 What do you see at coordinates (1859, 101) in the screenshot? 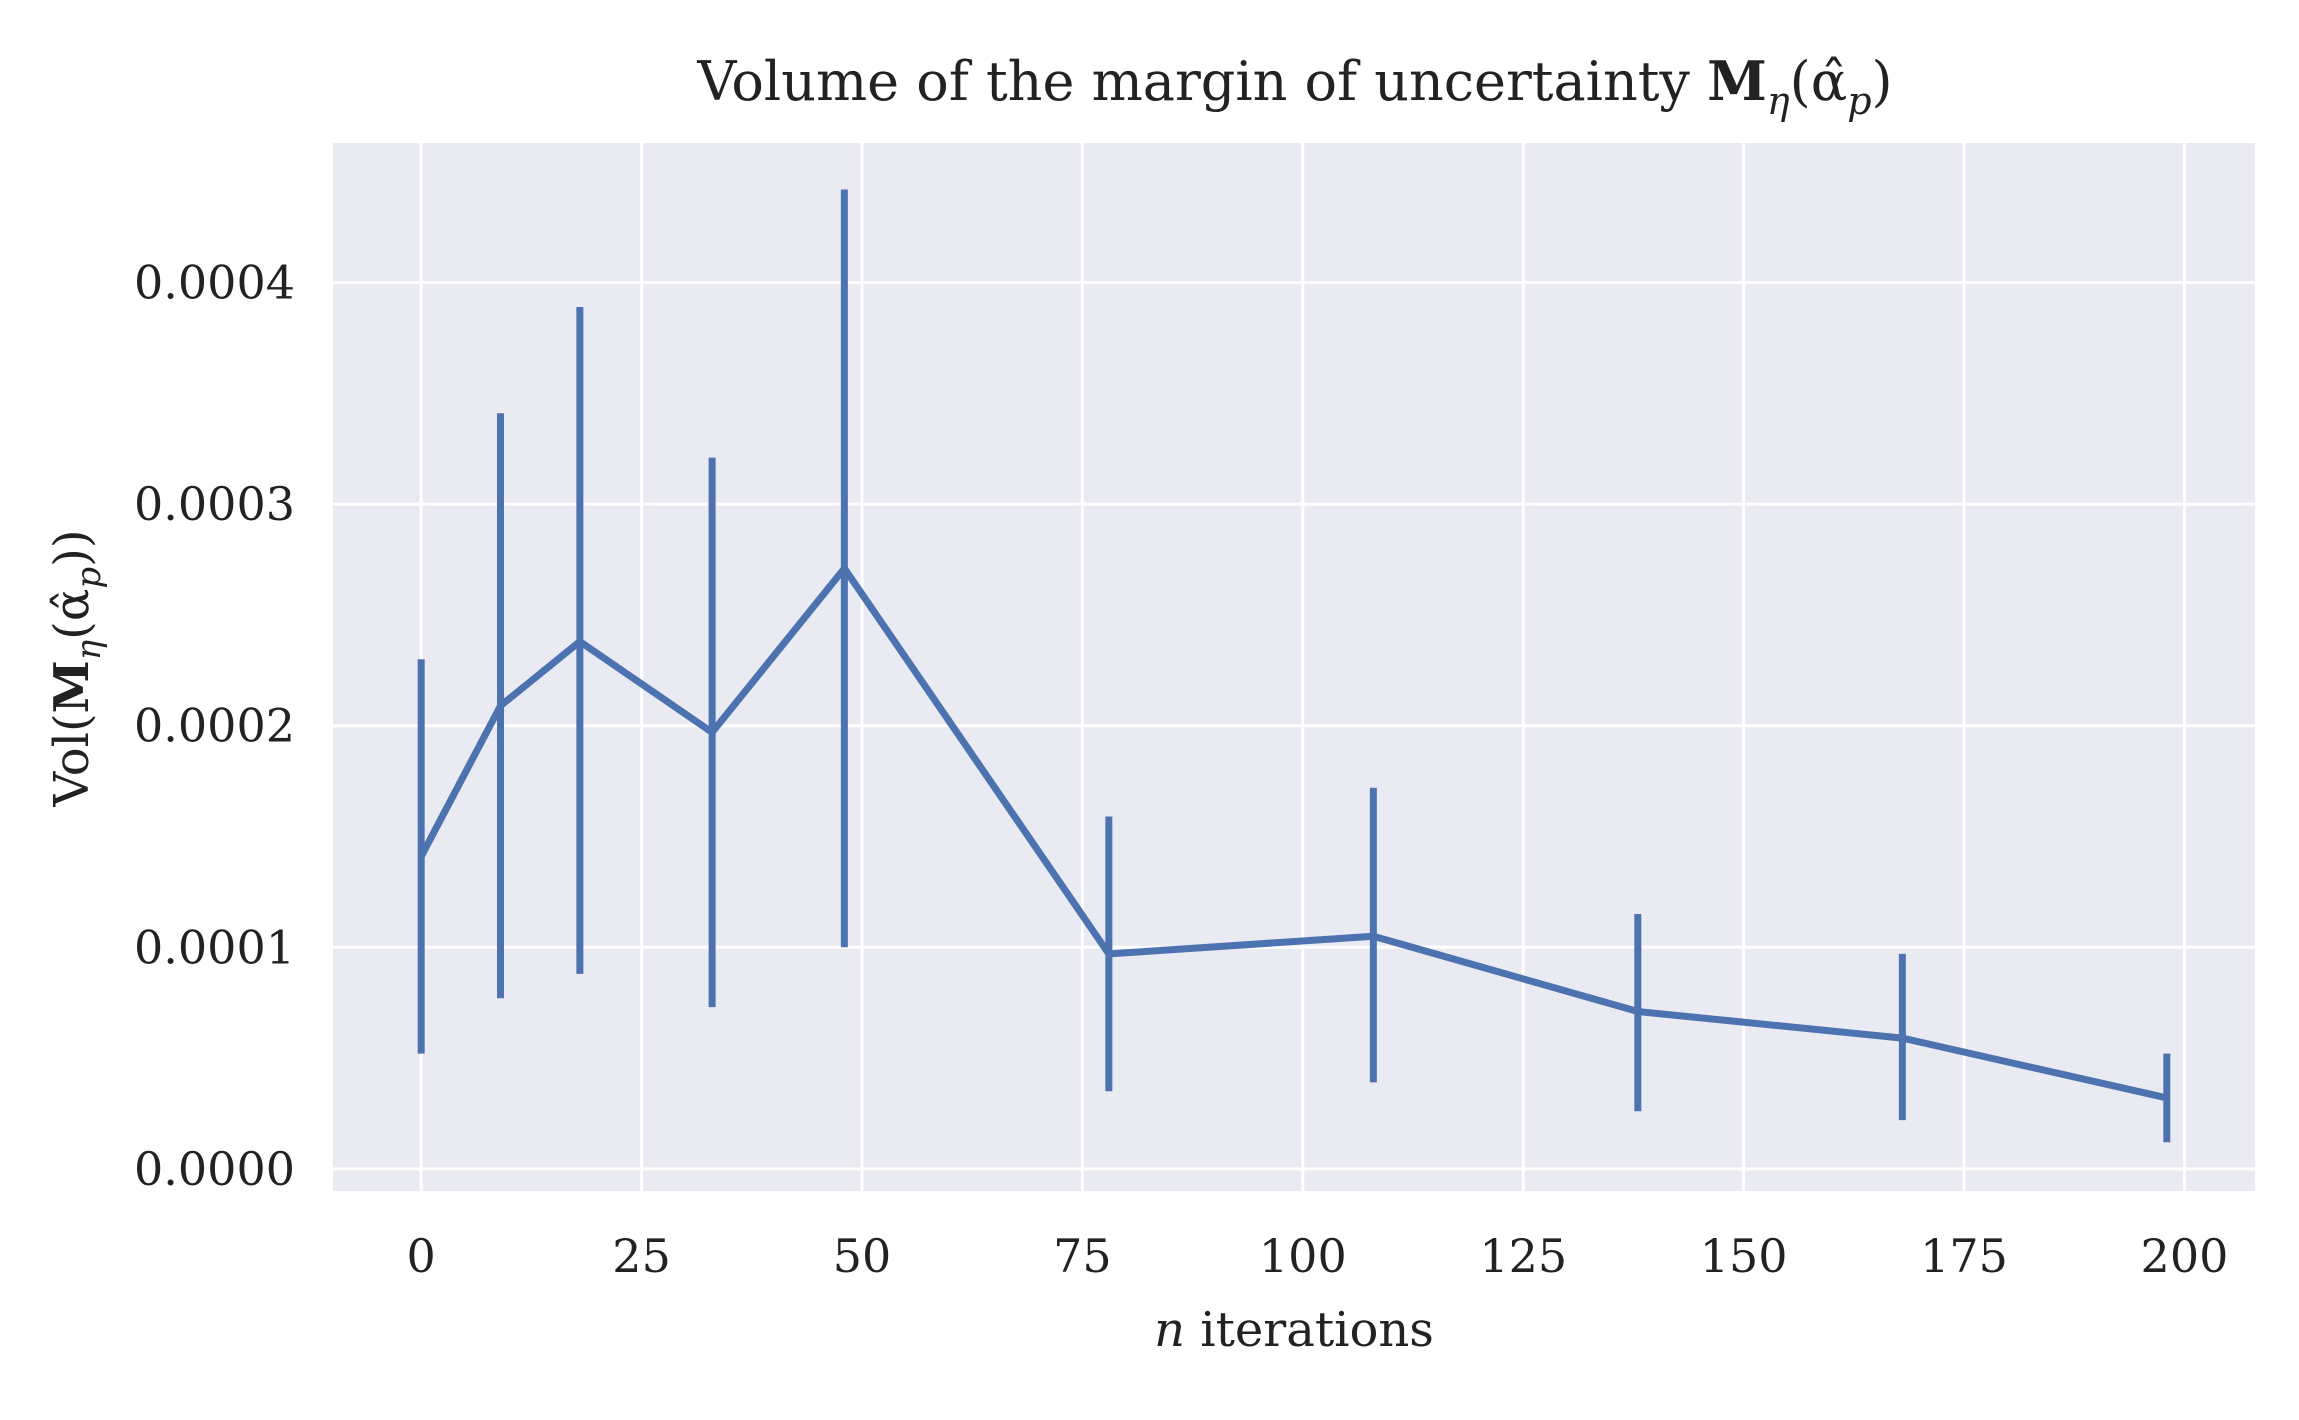
I see `chart-title-argument-subscript: p` at bounding box center [1859, 101].